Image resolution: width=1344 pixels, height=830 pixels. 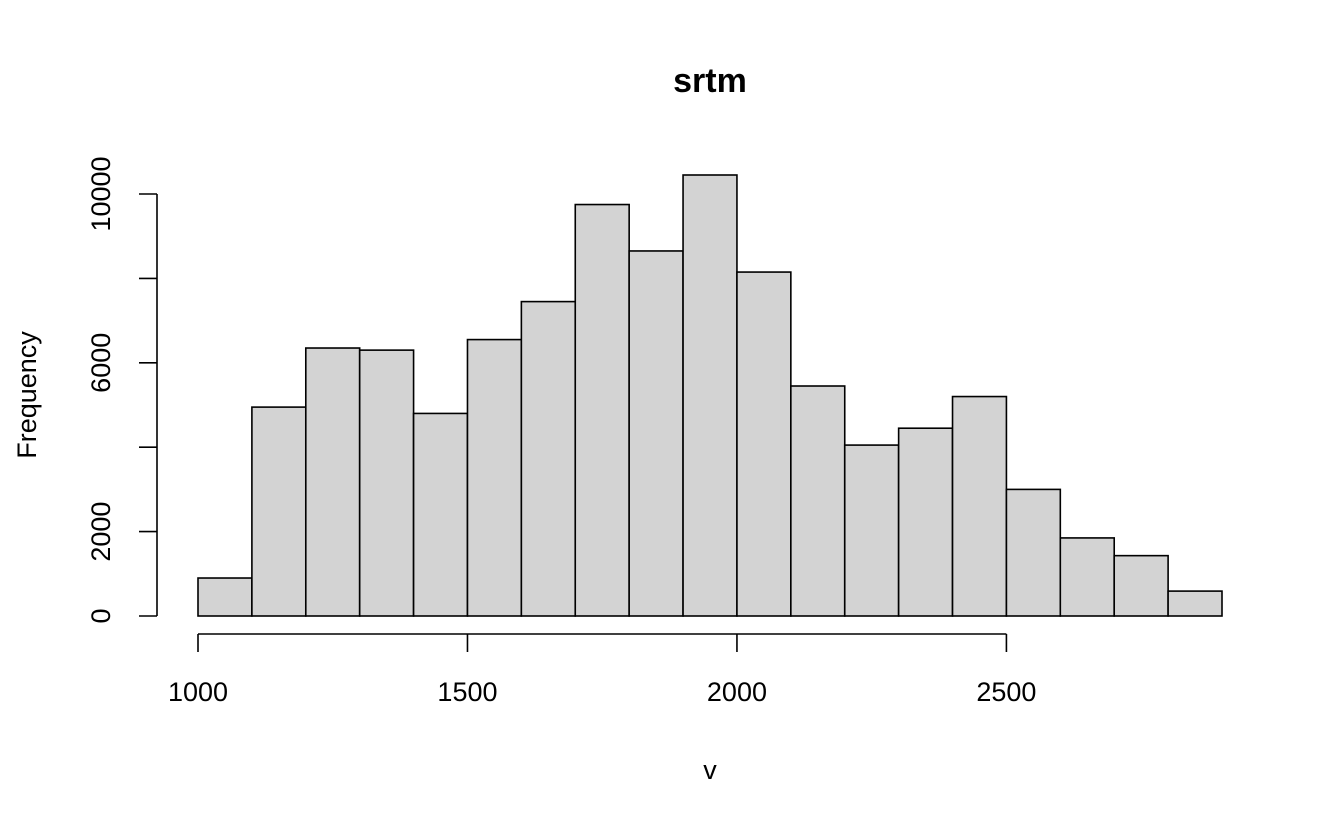 I want to click on y-tick-label: 10000, so click(x=101, y=193).